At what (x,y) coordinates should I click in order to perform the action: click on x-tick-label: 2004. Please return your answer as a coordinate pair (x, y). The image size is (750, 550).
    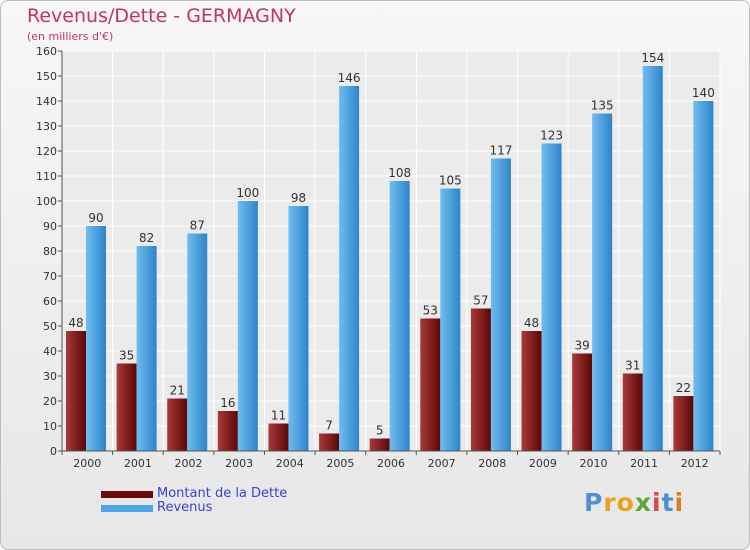
    Looking at the image, I should click on (290, 463).